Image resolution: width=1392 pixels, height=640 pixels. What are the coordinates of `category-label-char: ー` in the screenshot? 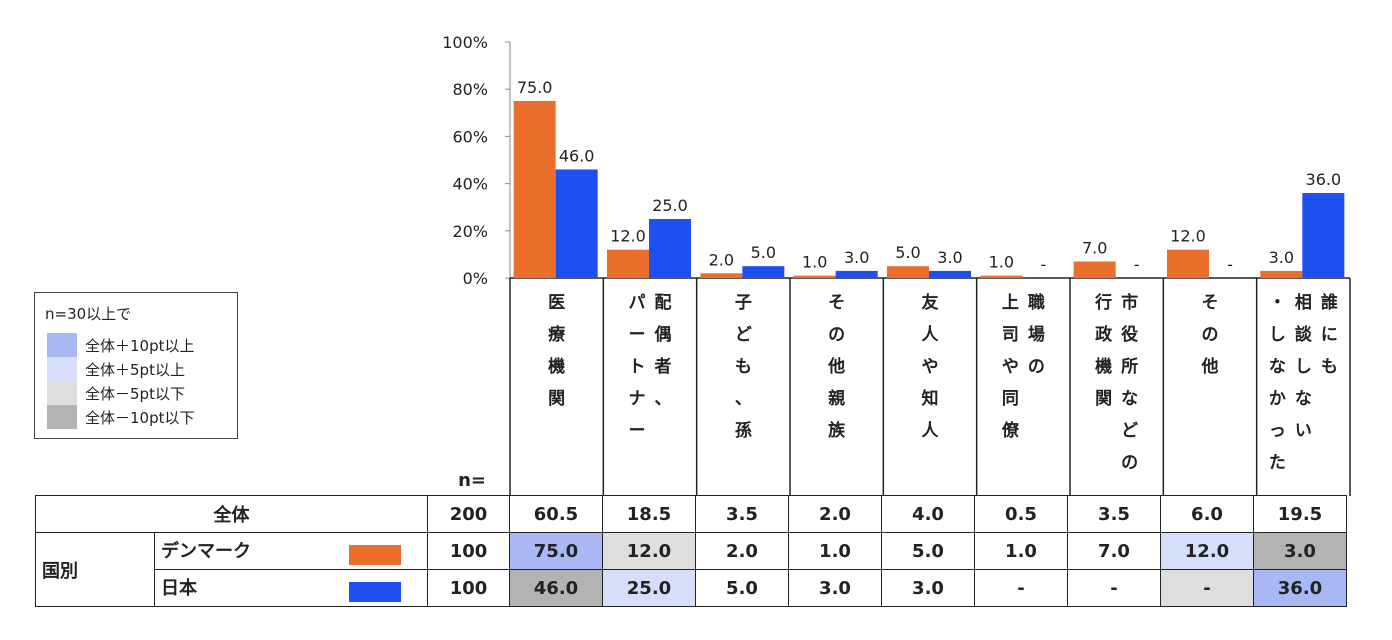 It's located at (637, 335).